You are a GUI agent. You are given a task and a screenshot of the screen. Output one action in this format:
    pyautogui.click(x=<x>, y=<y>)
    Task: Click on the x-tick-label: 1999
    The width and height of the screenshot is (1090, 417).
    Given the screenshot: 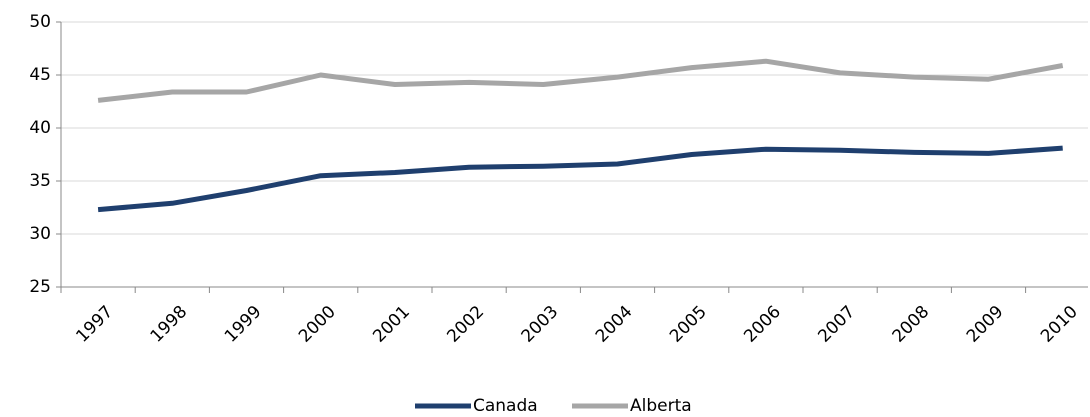 What is the action you would take?
    pyautogui.click(x=243, y=324)
    